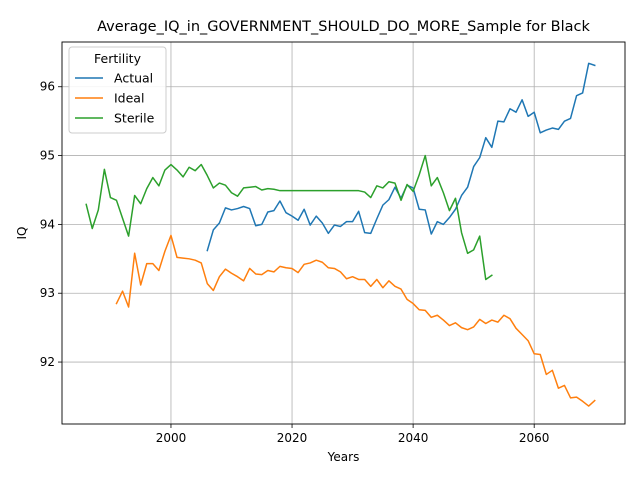 The height and width of the screenshot is (480, 640). Describe the element at coordinates (118, 58) in the screenshot. I see `legend-title: Fertility` at that location.